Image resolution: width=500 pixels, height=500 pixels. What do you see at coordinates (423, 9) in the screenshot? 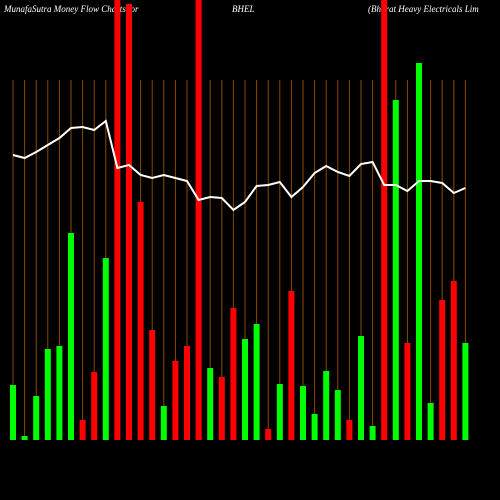
I see `chart-subtitle: (Bharat Heavy Electricals Lim` at bounding box center [423, 9].